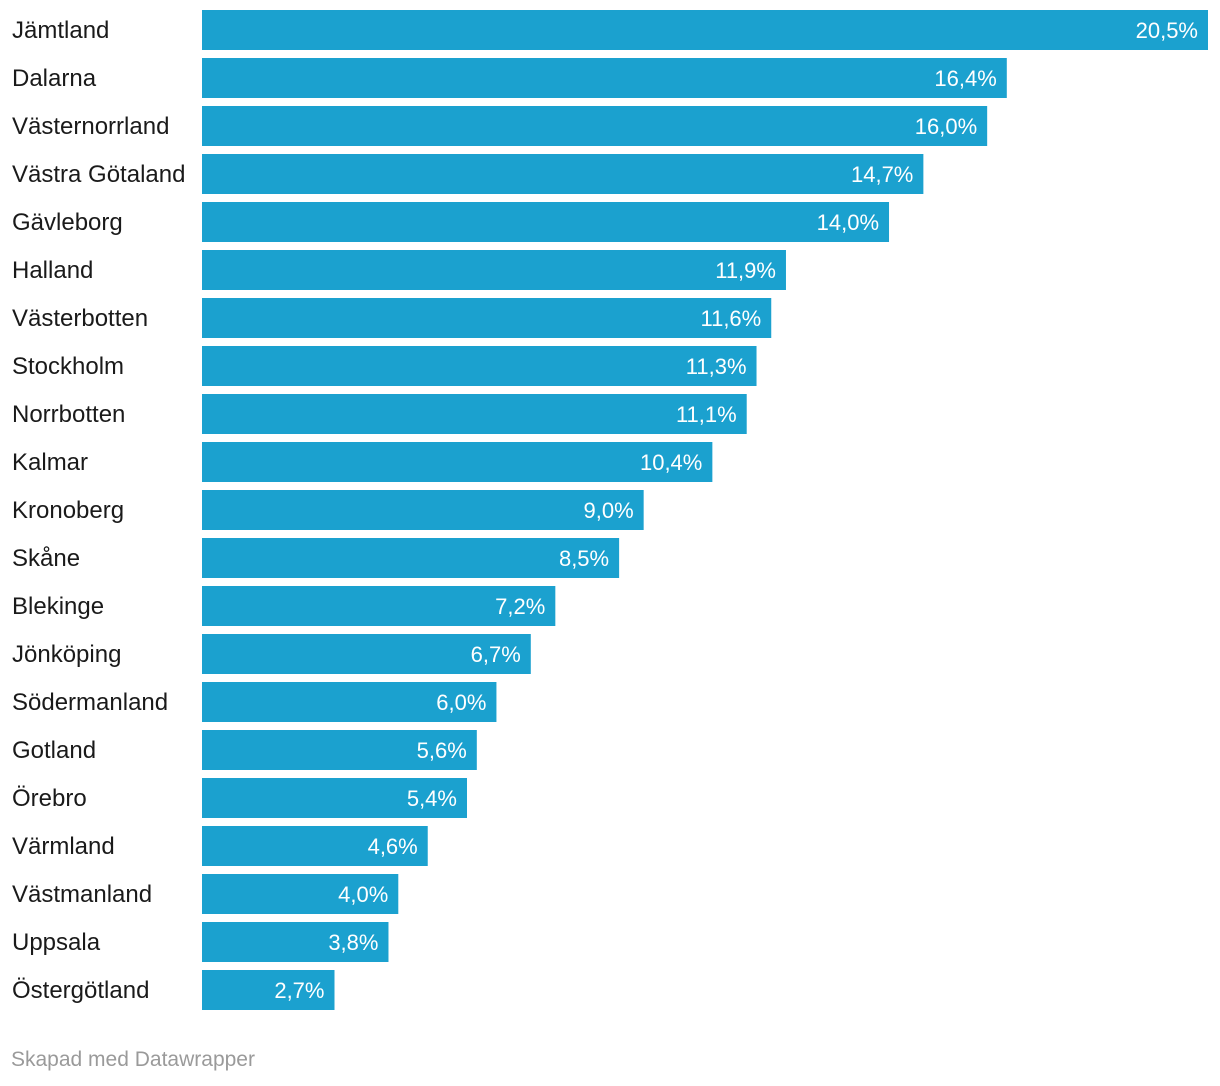  What do you see at coordinates (745, 270) in the screenshot?
I see `value-label: 11,9%` at bounding box center [745, 270].